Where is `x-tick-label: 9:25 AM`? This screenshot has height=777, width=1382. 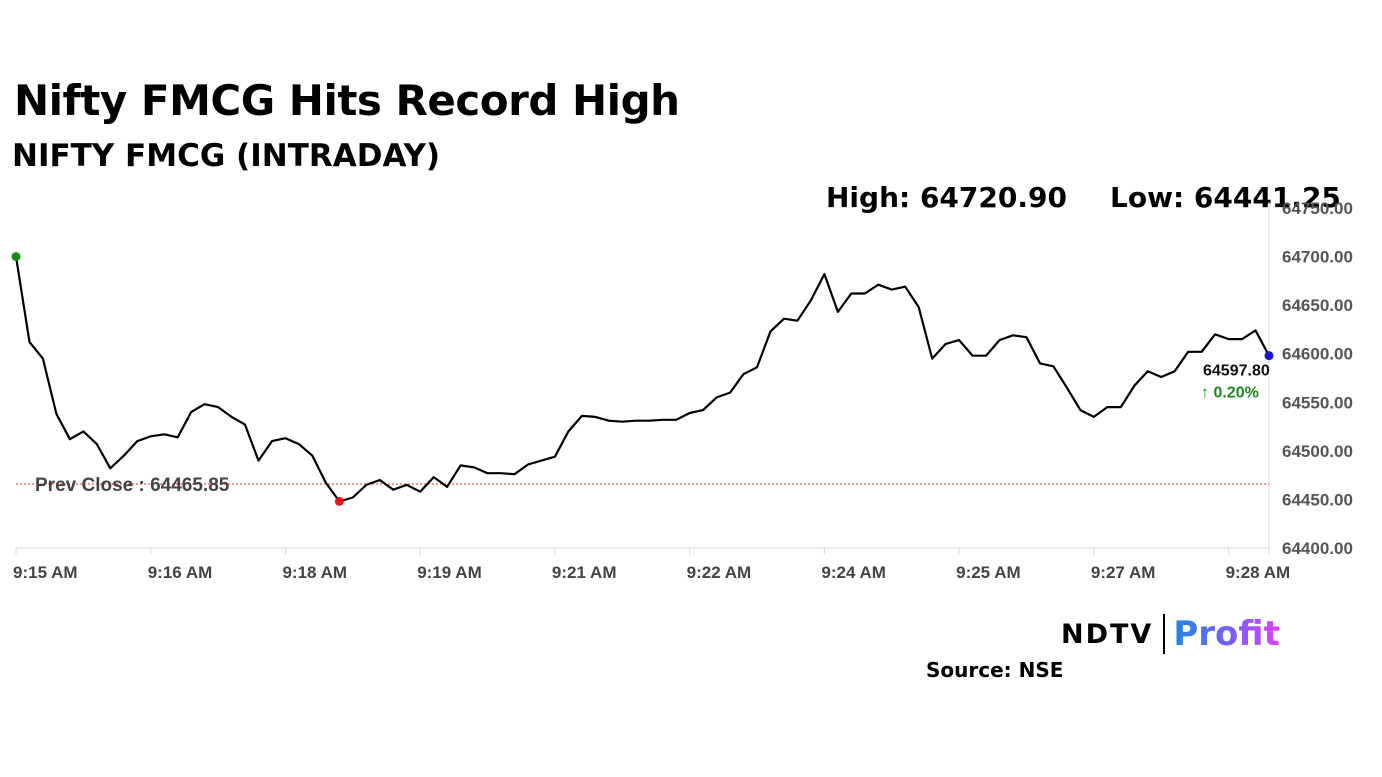 x-tick-label: 9:25 AM is located at coordinates (988, 572).